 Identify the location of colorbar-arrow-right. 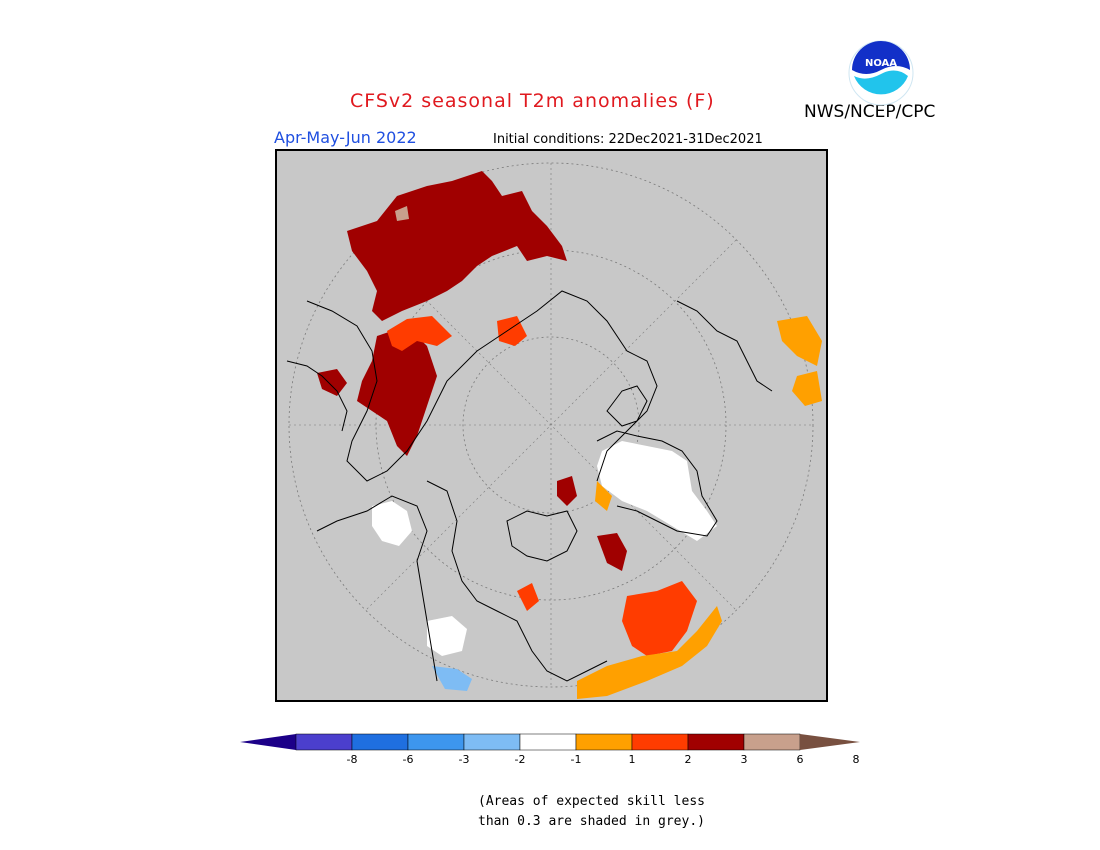
(830, 742).